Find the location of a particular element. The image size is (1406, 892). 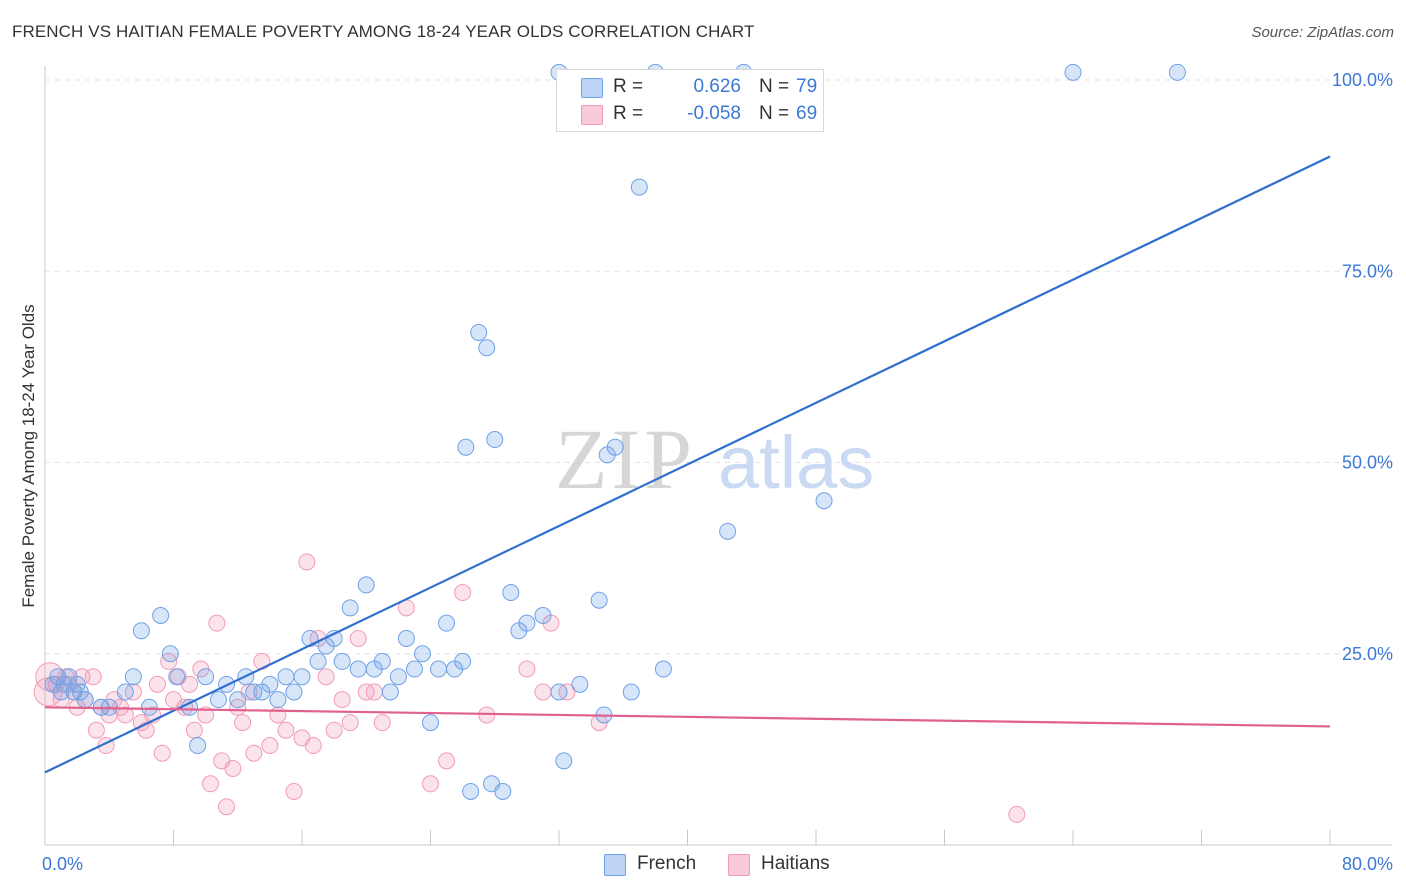

legend-label-french: French is located at coordinates (667, 863).